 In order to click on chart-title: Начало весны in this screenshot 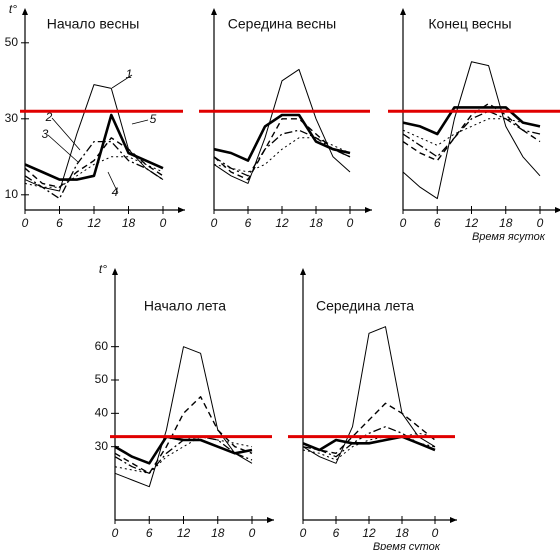, I will do `click(93, 24)`.